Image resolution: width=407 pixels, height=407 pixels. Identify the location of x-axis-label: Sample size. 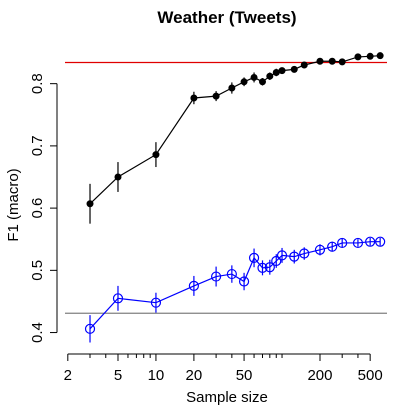
(227, 397).